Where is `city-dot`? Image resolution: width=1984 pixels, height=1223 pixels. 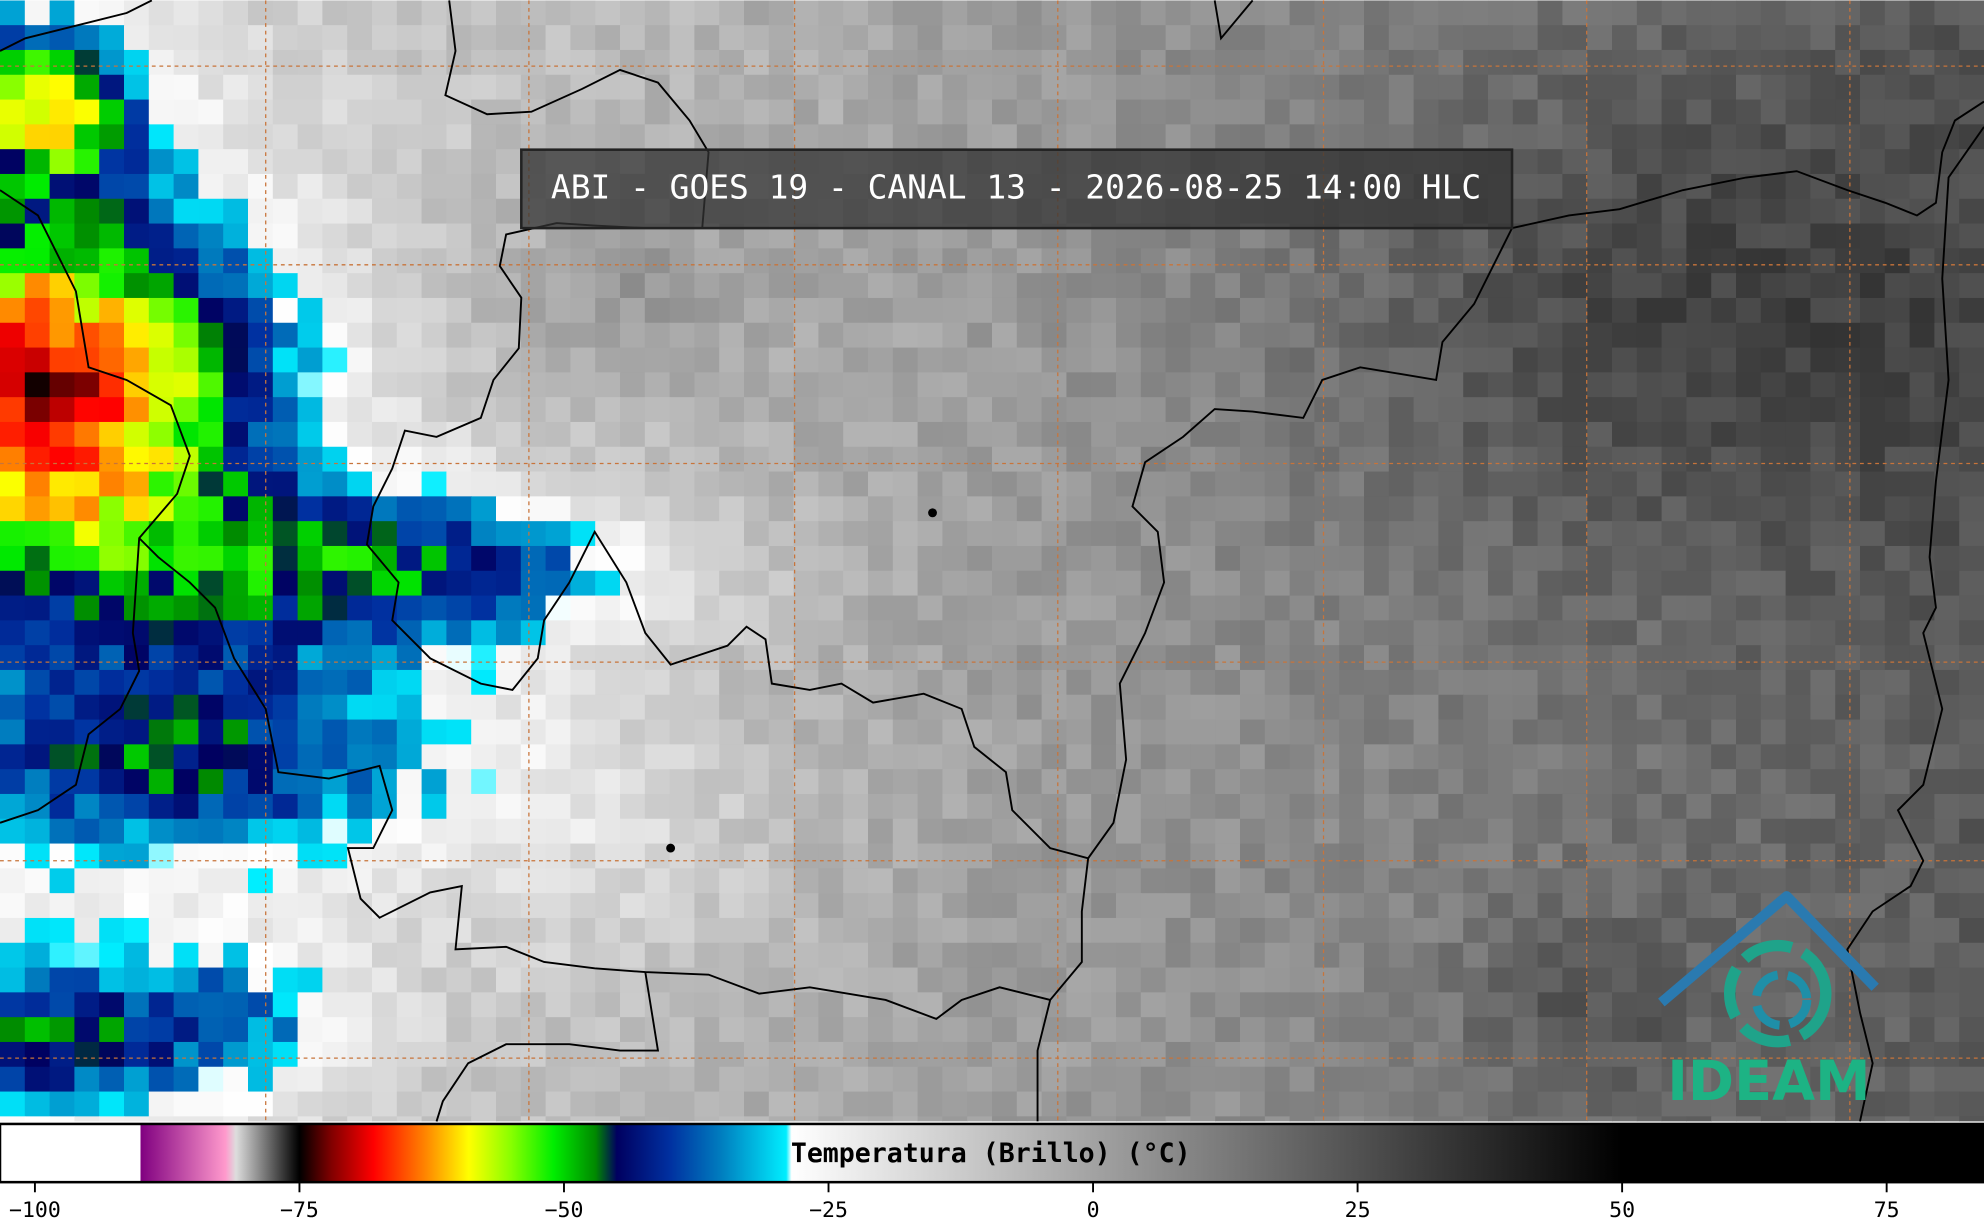 city-dot is located at coordinates (671, 848).